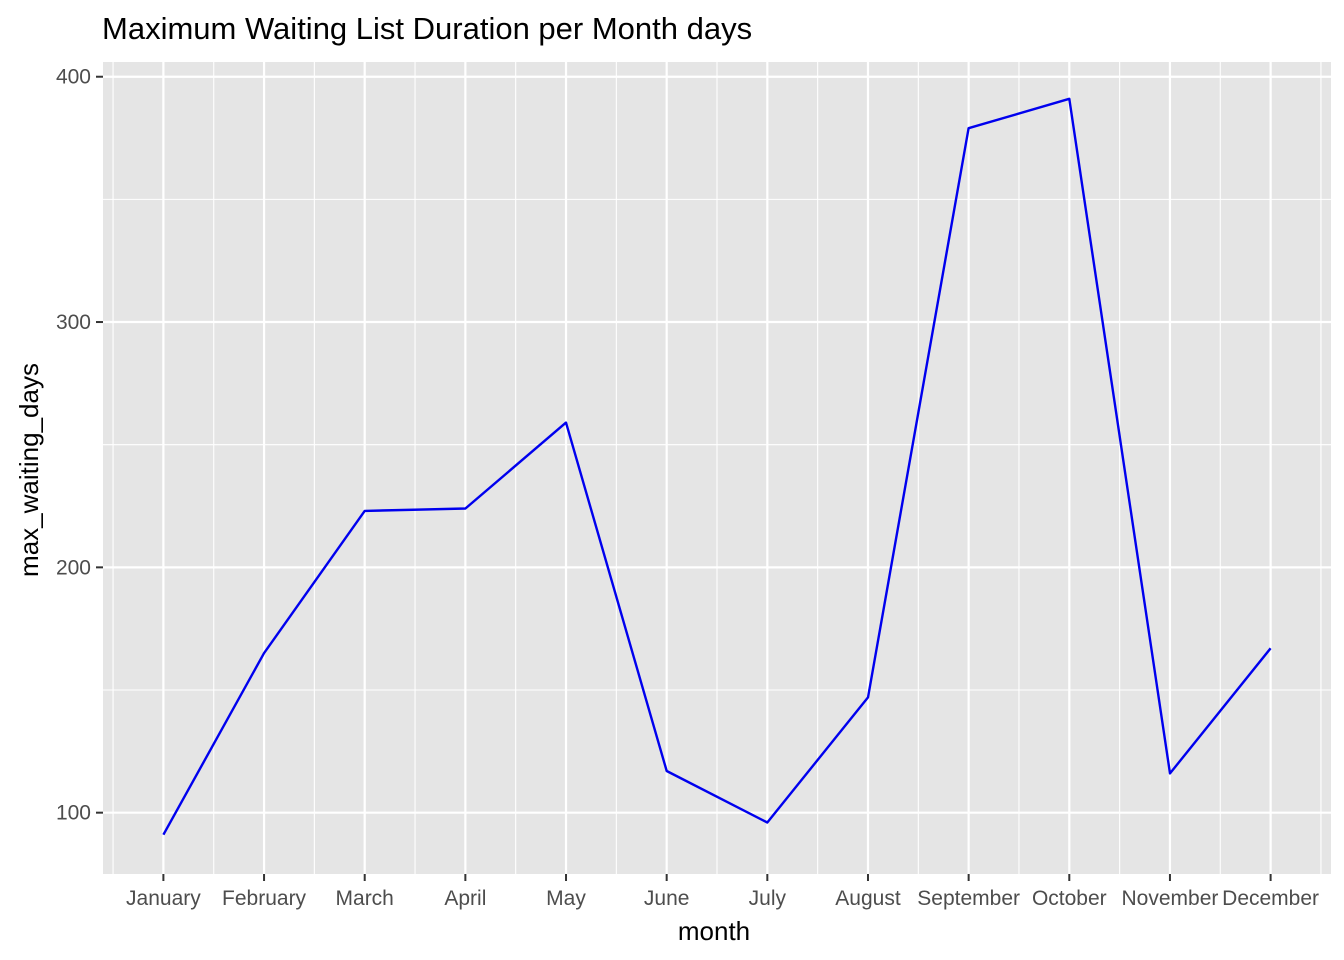 The height and width of the screenshot is (960, 1344). Describe the element at coordinates (73, 567) in the screenshot. I see `y-tick-label: 200` at that location.